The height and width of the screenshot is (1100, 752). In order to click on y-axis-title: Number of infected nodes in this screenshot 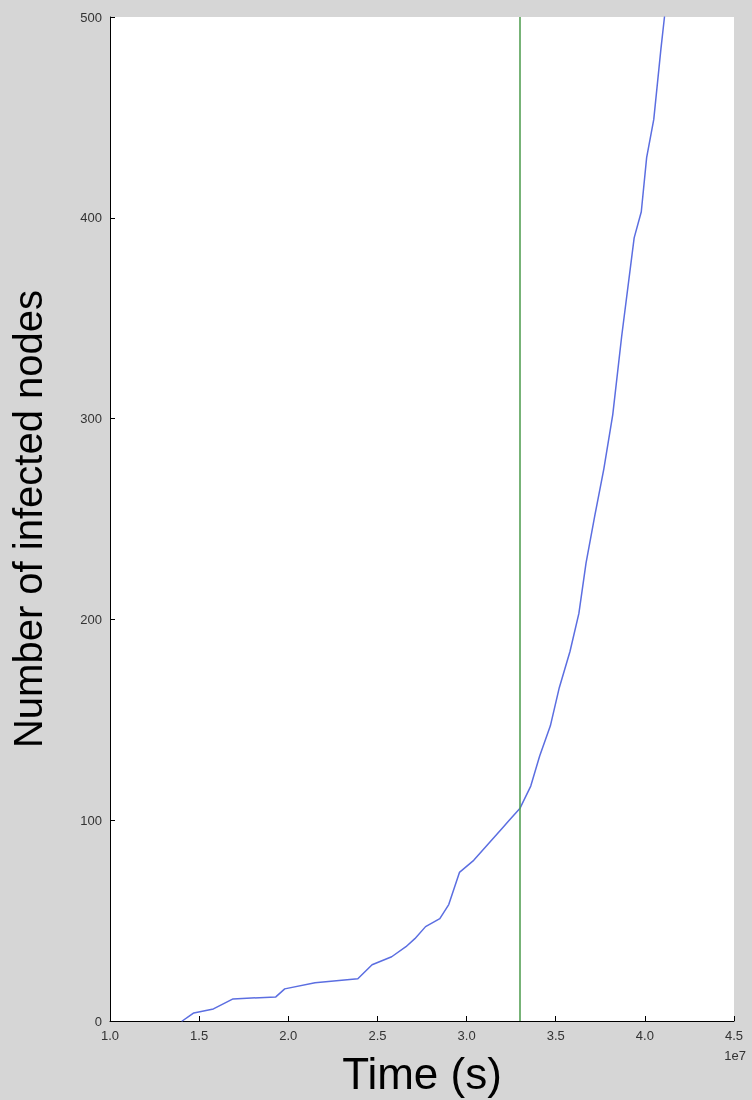, I will do `click(28, 519)`.